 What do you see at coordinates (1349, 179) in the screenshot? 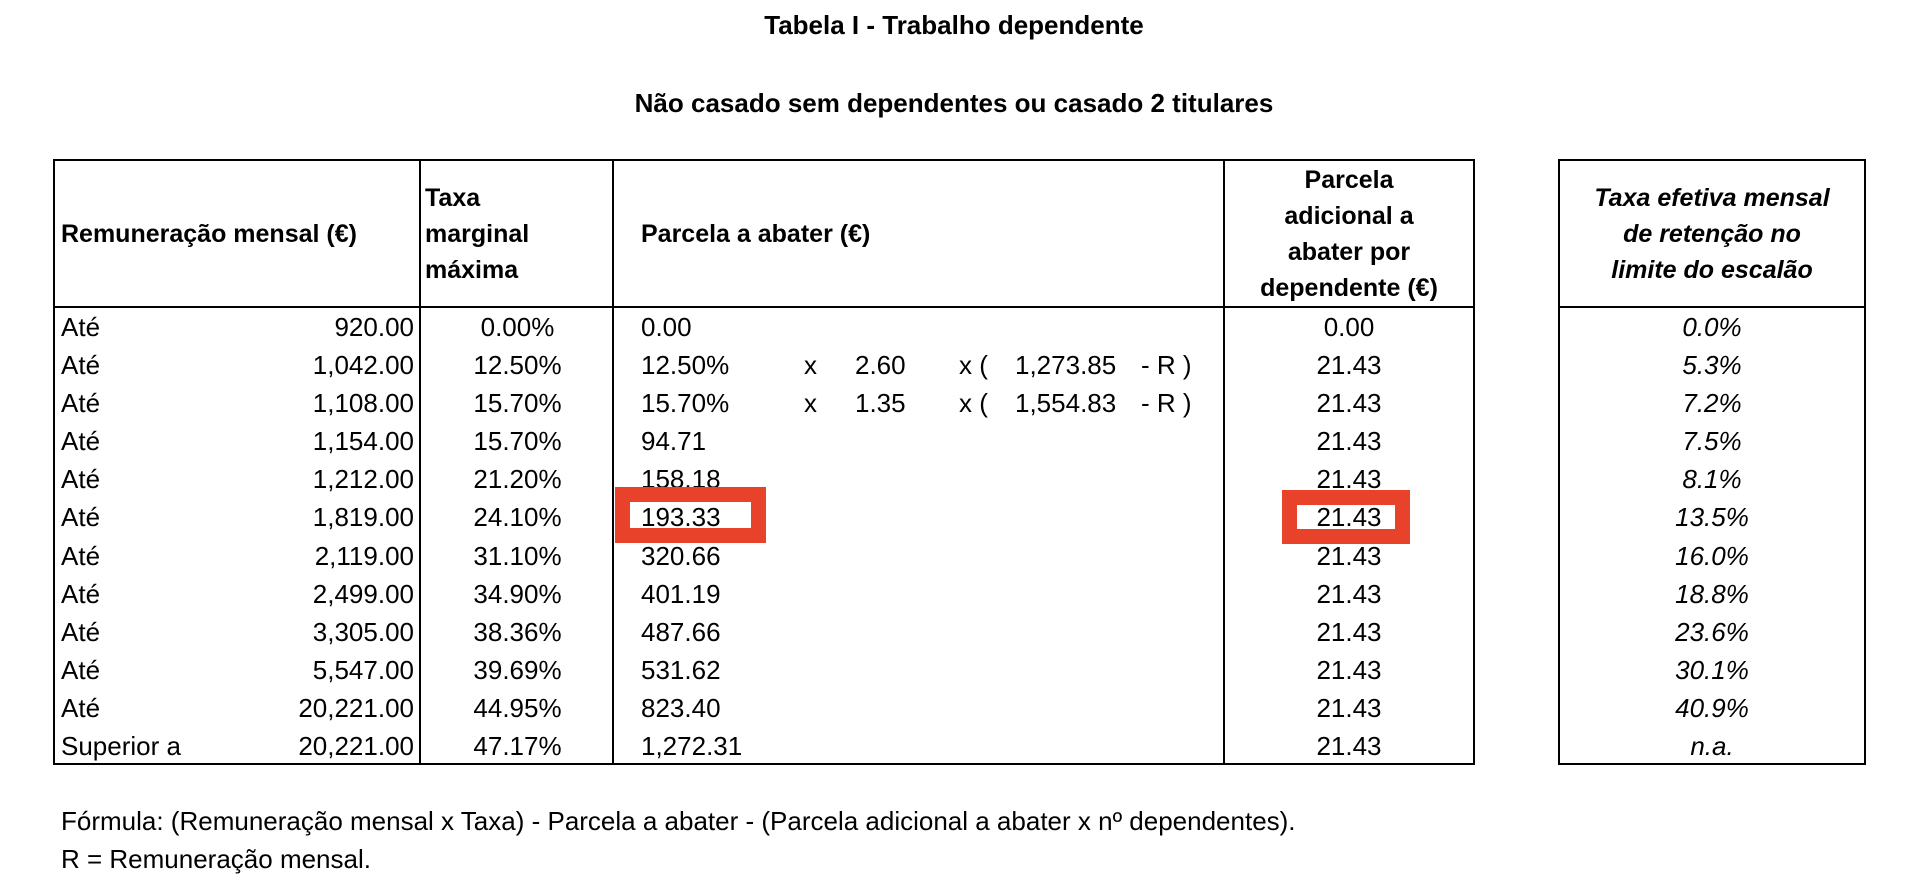
I see `header-dependente-line: Parcela` at bounding box center [1349, 179].